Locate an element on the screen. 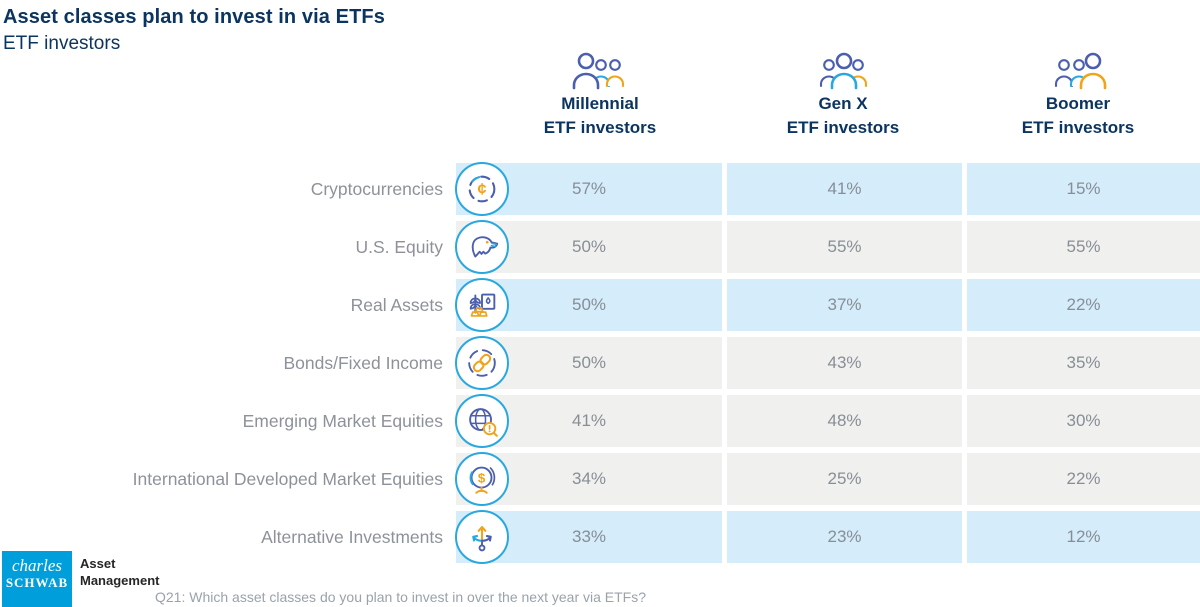 This screenshot has width=1200, height=607. percentage-value: 33% is located at coordinates (589, 536).